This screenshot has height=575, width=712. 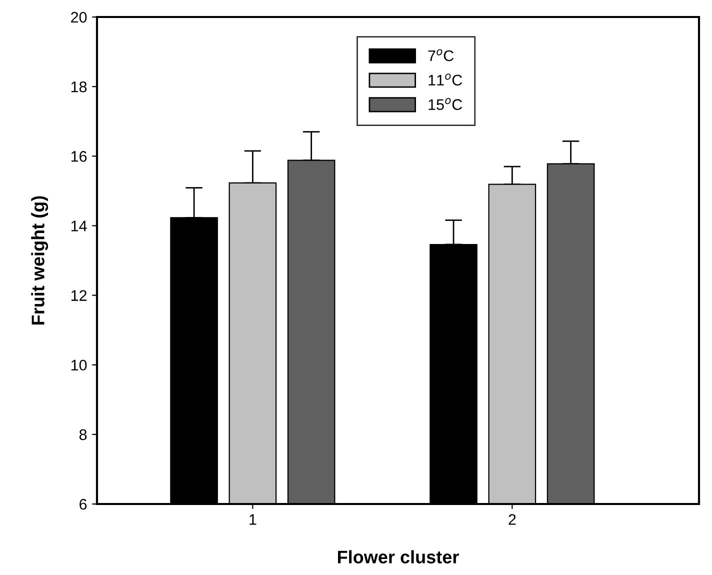 I want to click on x-axis-title: Flower cluster, so click(x=398, y=557).